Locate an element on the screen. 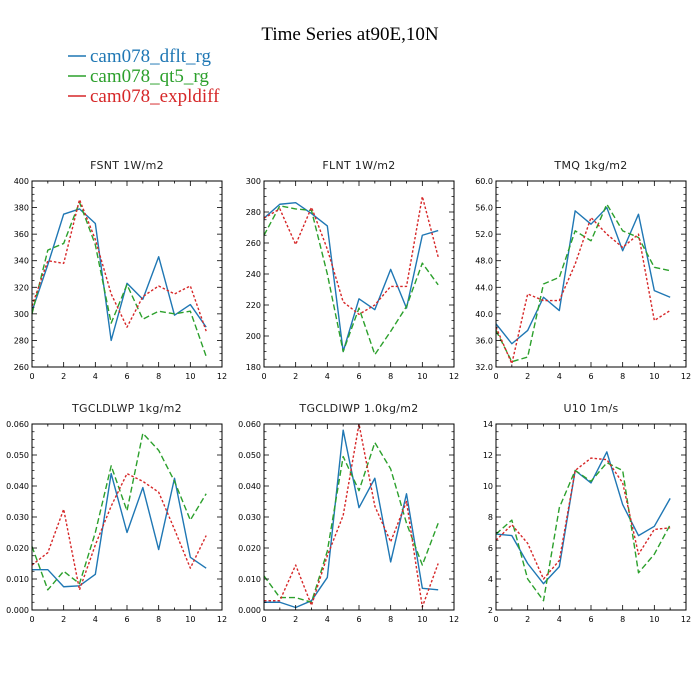 The image size is (700, 700). panel-fsnt-ytick-label: 400 is located at coordinates (21, 181).